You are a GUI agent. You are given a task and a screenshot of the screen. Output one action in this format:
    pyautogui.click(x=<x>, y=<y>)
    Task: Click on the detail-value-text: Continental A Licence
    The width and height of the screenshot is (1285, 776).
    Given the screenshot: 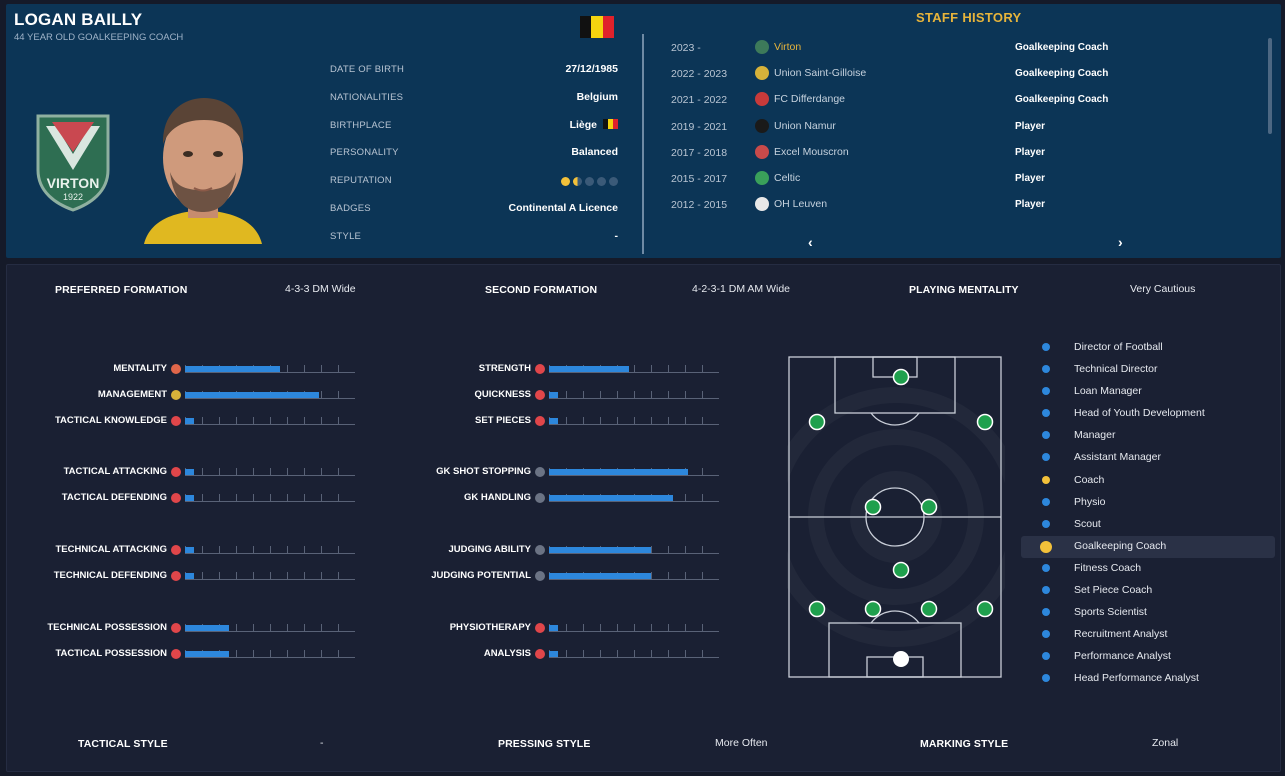 What is the action you would take?
    pyautogui.click(x=563, y=208)
    